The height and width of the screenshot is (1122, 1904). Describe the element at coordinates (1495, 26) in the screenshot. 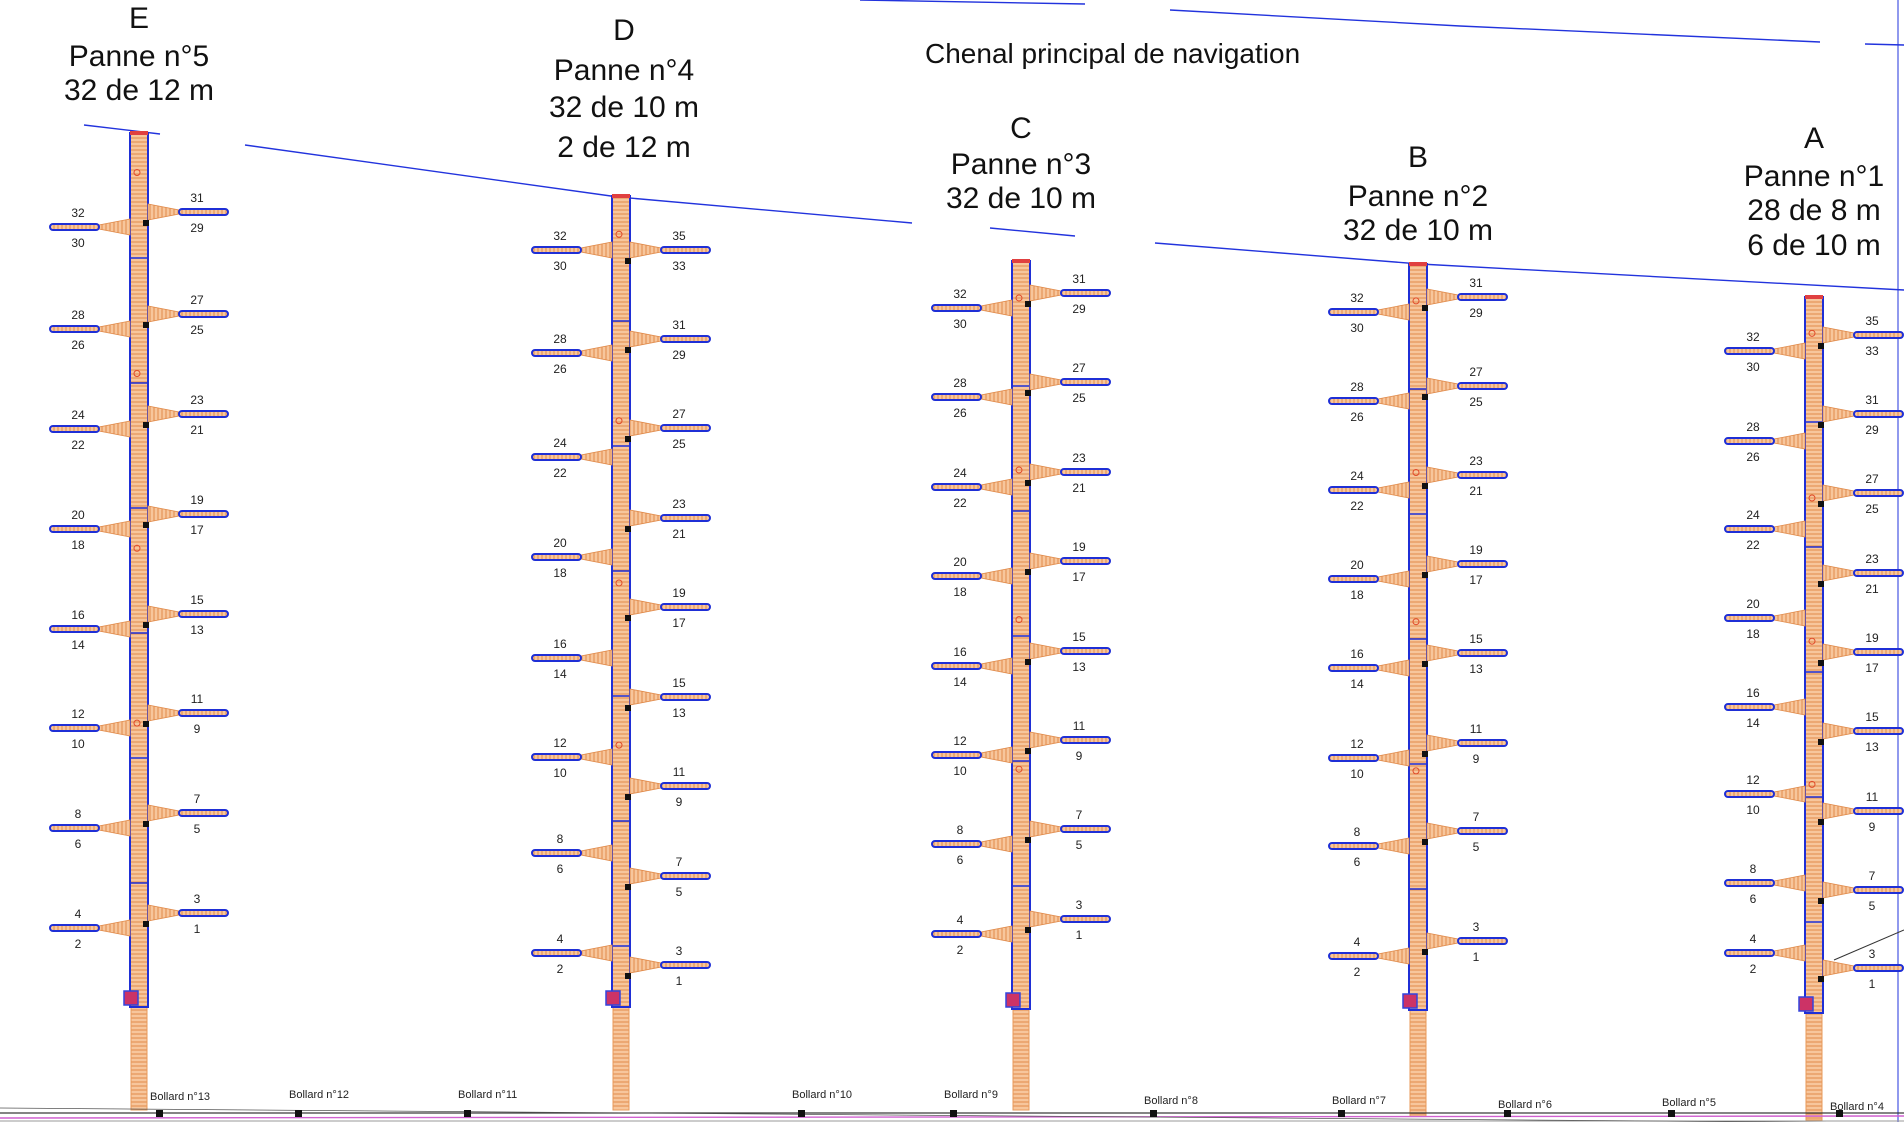

I see `boundary-line-top-right` at that location.